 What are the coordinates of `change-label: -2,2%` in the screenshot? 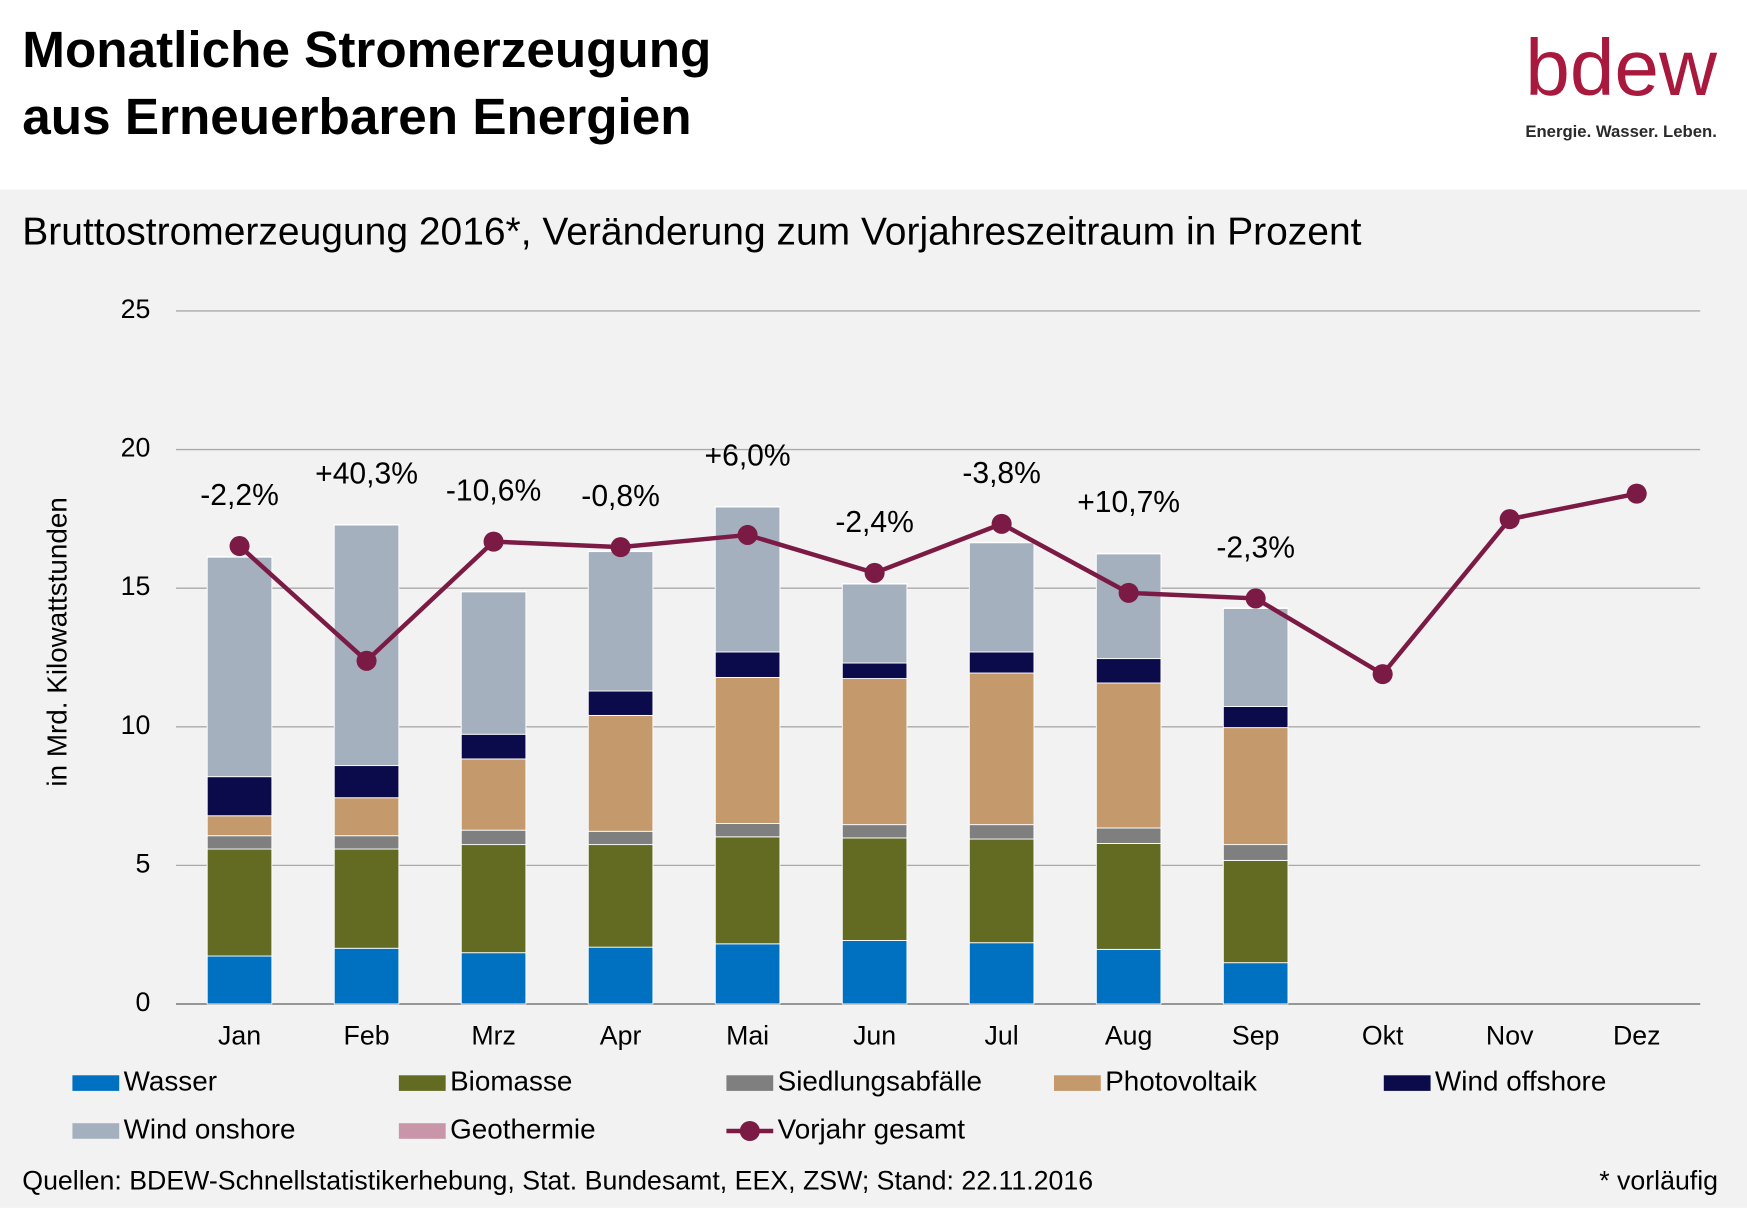 It's located at (239, 495).